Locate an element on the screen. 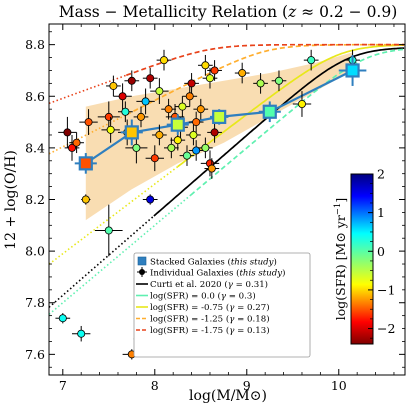 The height and width of the screenshot is (412, 407). colorbar-ticks: 2 1 0 −1 −2 is located at coordinates (381, 253).